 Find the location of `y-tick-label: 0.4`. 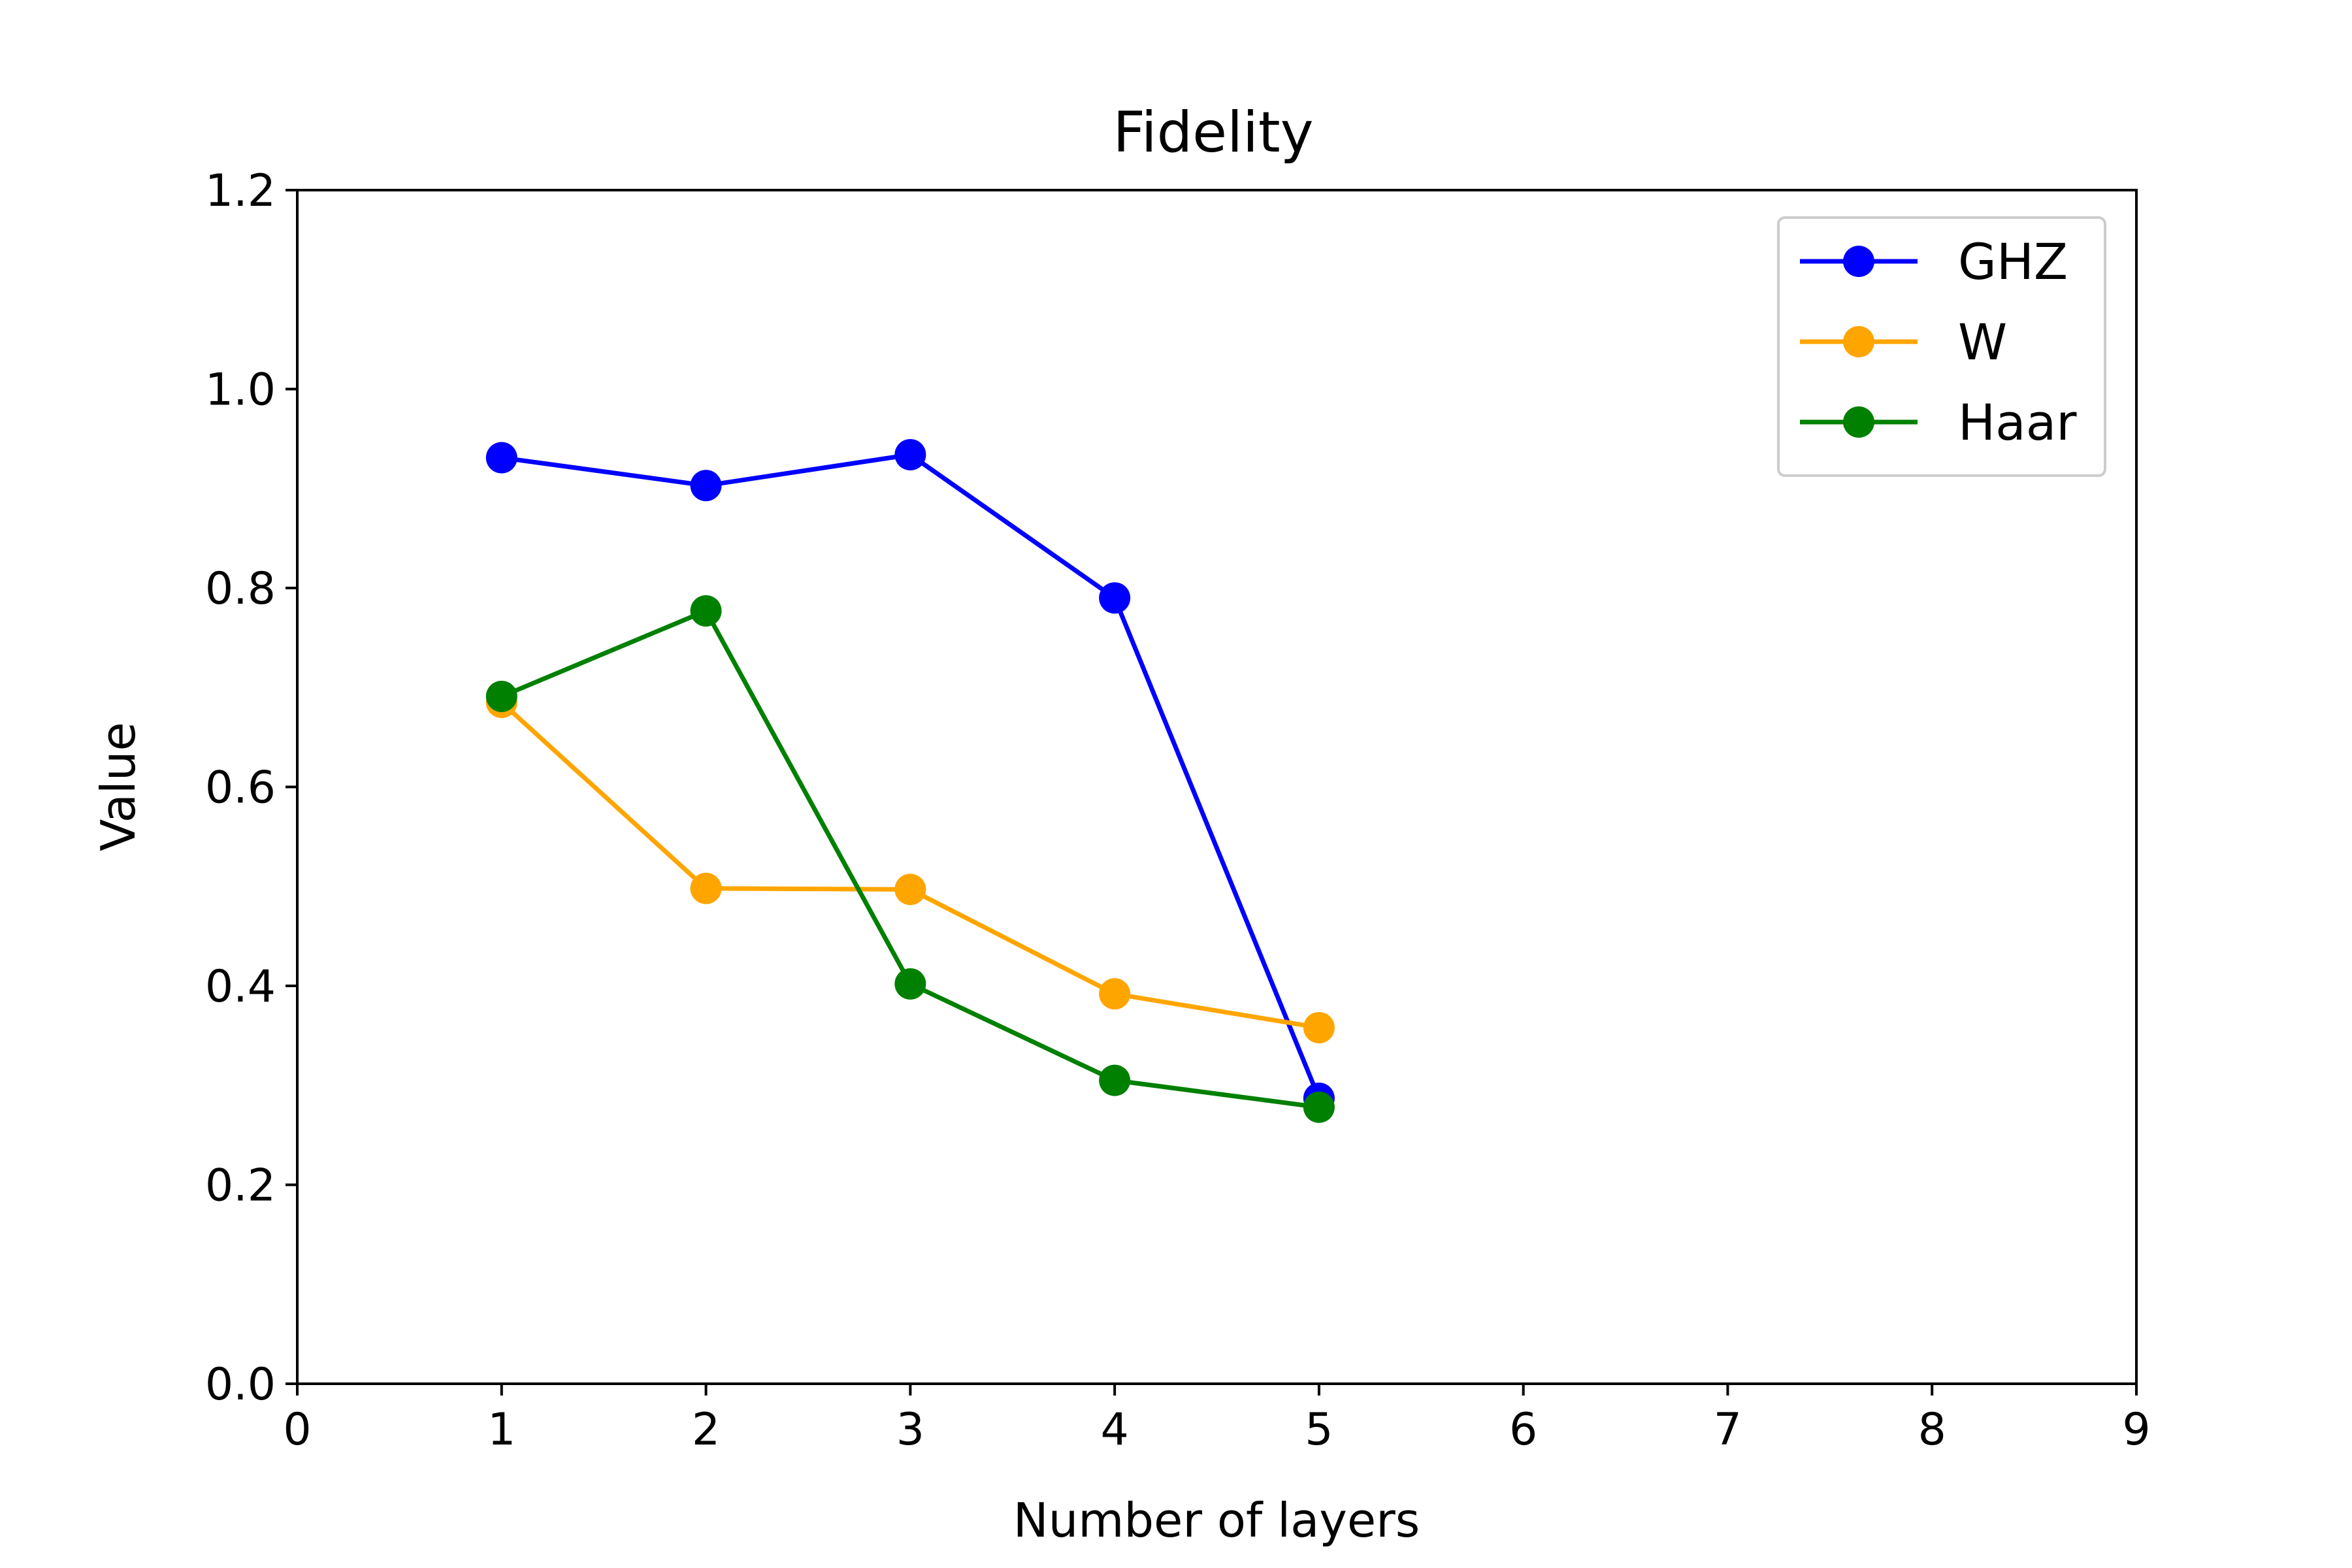

y-tick-label: 0.4 is located at coordinates (240, 987).